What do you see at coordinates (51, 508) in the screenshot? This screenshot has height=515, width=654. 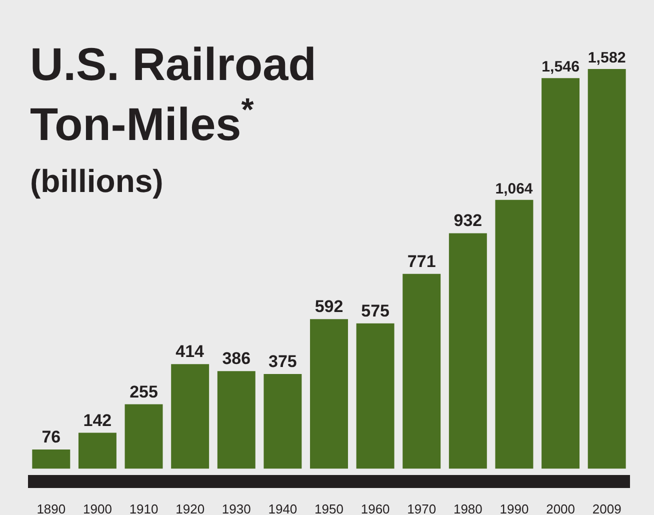 I see `x-tick-label: 1890` at bounding box center [51, 508].